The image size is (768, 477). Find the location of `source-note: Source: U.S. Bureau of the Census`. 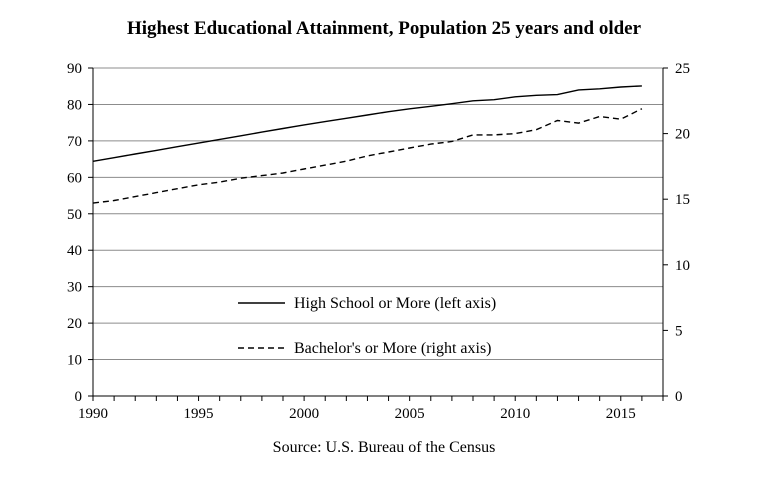

source-note: Source: U.S. Bureau of the Census is located at coordinates (384, 447).